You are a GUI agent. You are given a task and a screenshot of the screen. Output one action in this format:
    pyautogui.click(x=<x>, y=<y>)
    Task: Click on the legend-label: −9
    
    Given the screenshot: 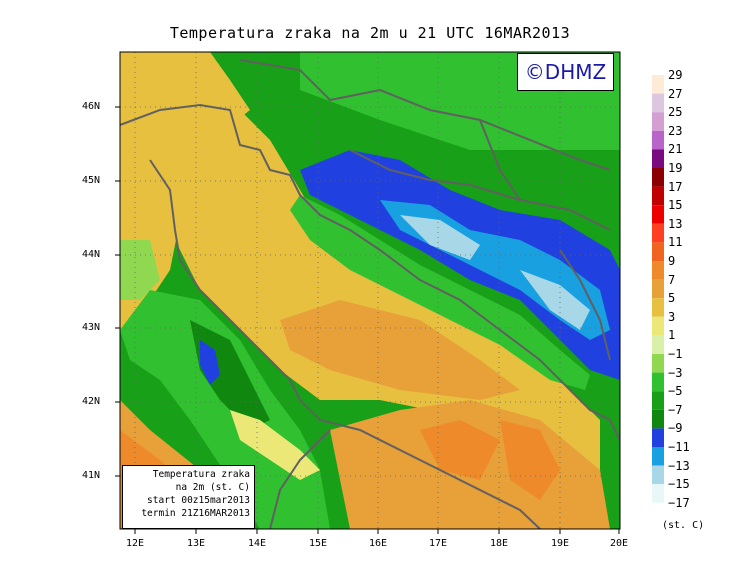 What is the action you would take?
    pyautogui.click(x=675, y=428)
    